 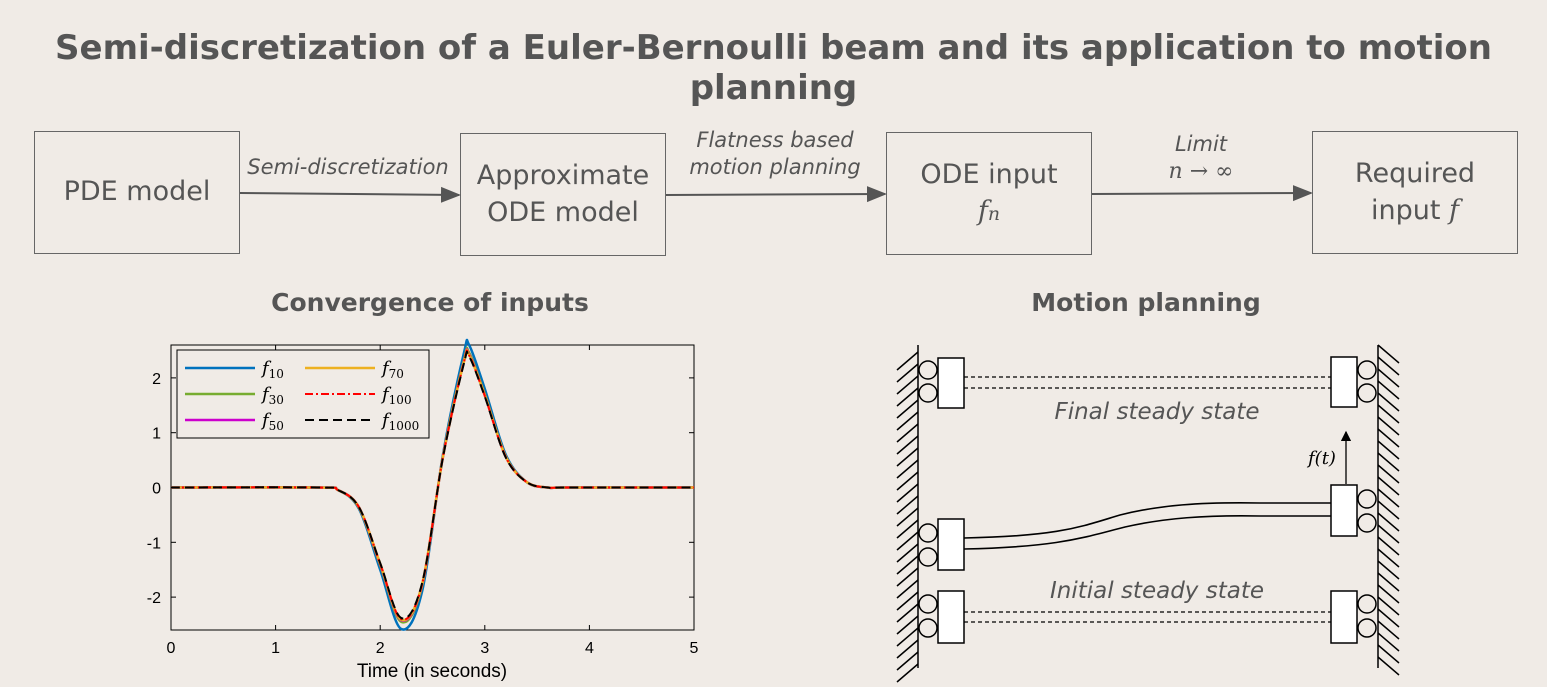 What do you see at coordinates (275, 648) in the screenshot?
I see `x-tick-label: 1` at bounding box center [275, 648].